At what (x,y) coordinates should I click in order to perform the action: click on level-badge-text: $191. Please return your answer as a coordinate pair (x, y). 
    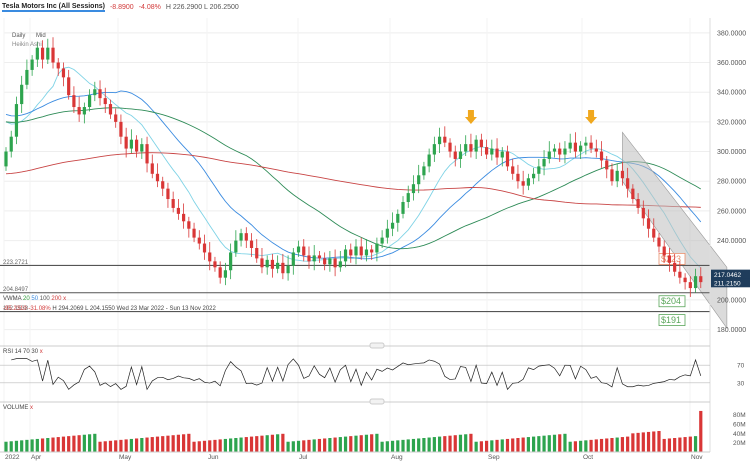
    Looking at the image, I should click on (671, 320).